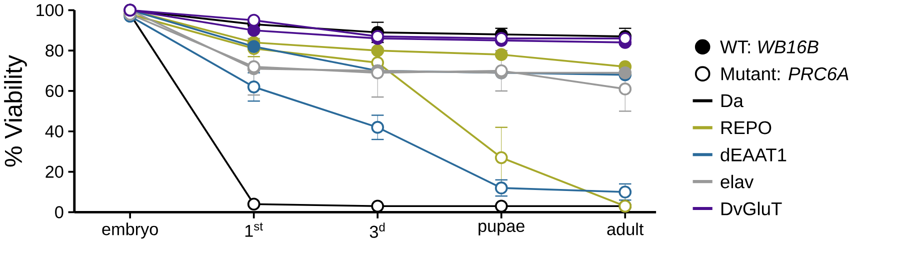 Image resolution: width=912 pixels, height=255 pixels. I want to click on x-tick-label: adult, so click(625, 229).